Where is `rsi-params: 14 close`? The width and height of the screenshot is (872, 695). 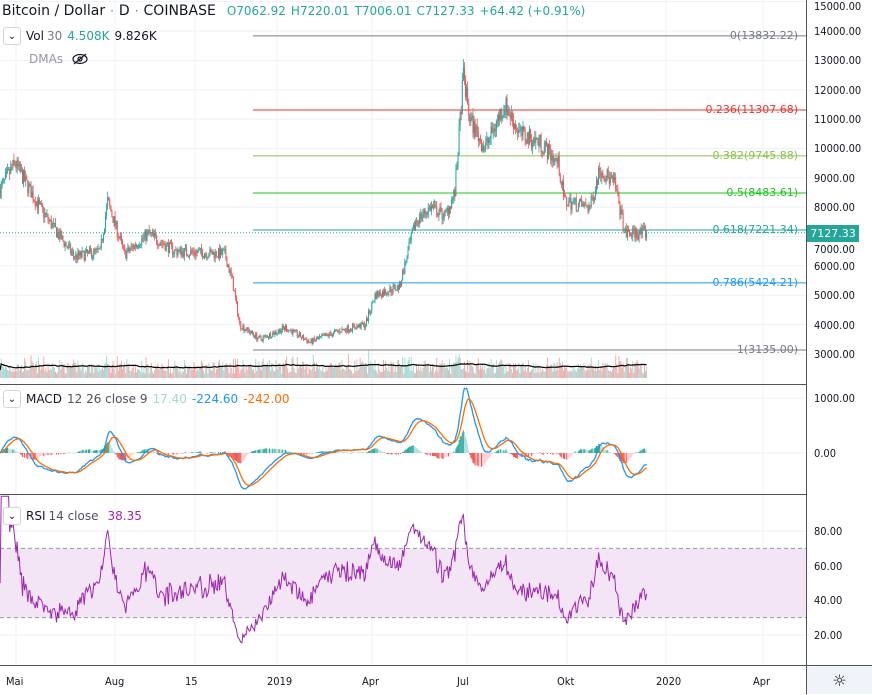
rsi-params: 14 close is located at coordinates (74, 516).